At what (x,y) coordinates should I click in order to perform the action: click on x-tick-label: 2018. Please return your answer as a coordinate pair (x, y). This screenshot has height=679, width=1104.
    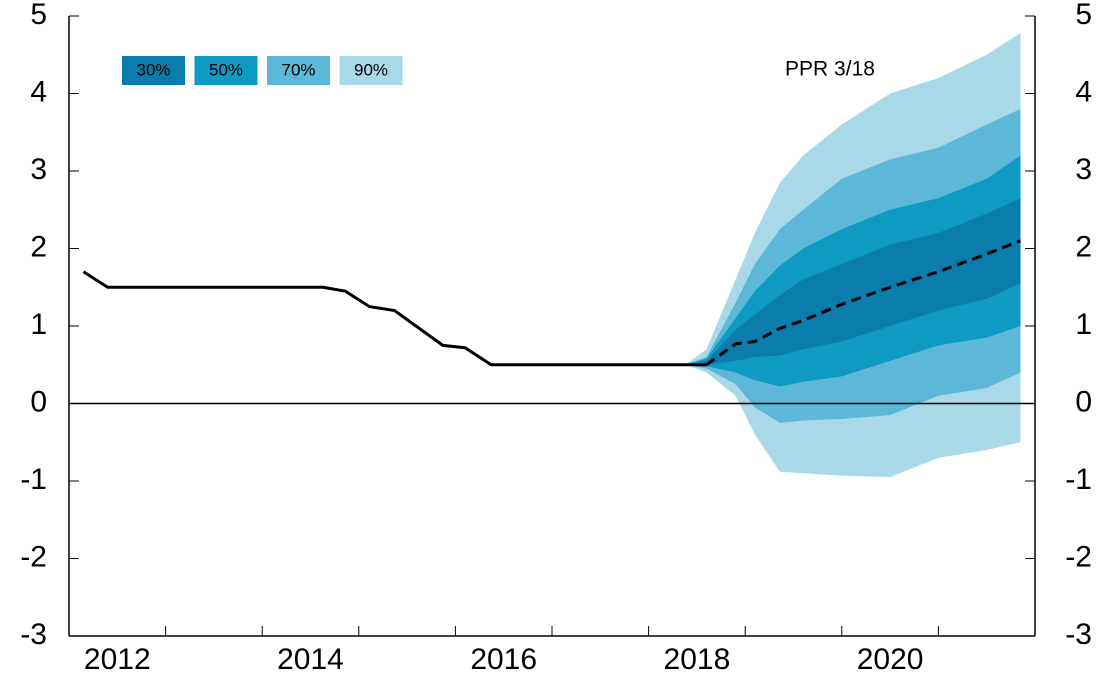
    Looking at the image, I should click on (697, 659).